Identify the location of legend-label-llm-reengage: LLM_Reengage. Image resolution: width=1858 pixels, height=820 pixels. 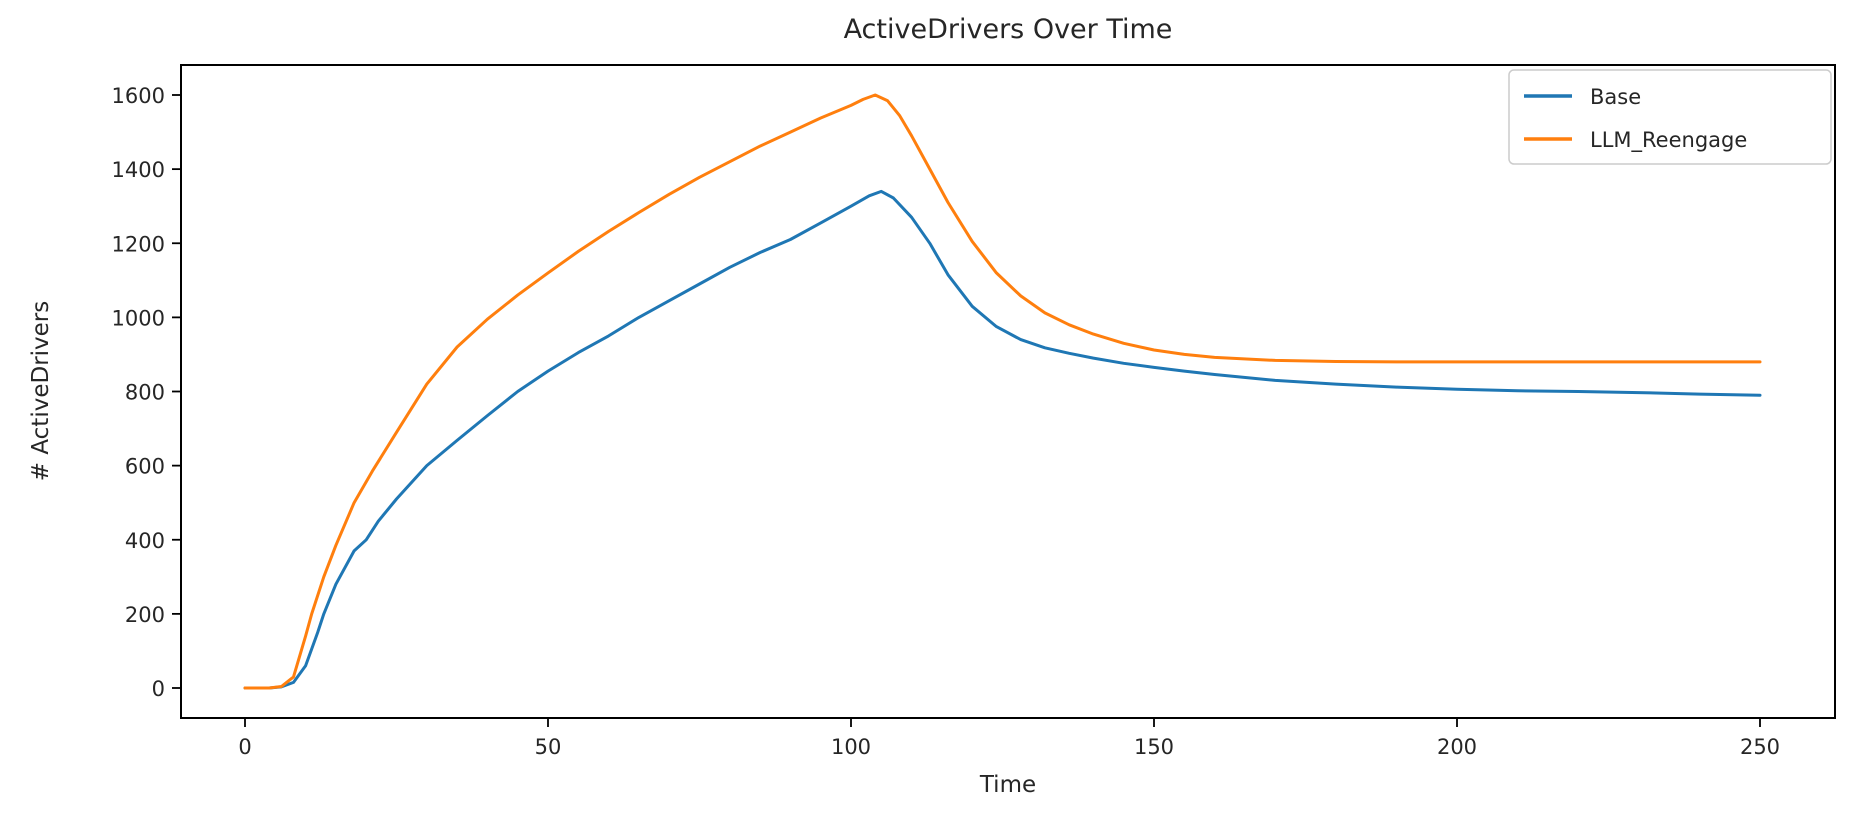
(1668, 140).